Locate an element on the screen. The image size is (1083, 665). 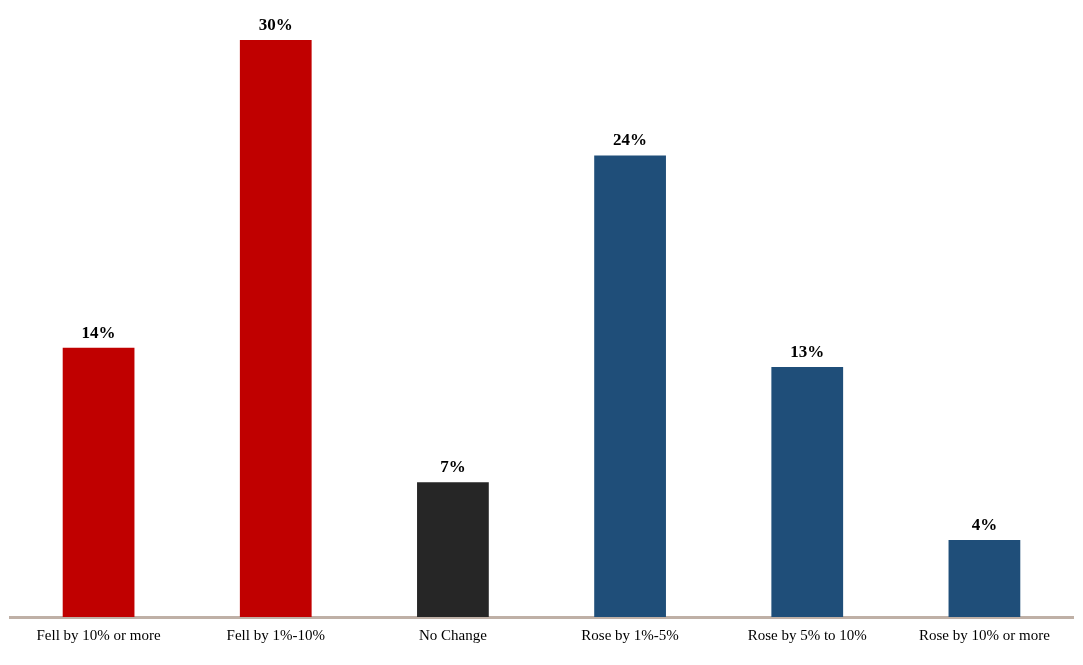
x-tick-label: Rose by 5% to 10% is located at coordinates (807, 634).